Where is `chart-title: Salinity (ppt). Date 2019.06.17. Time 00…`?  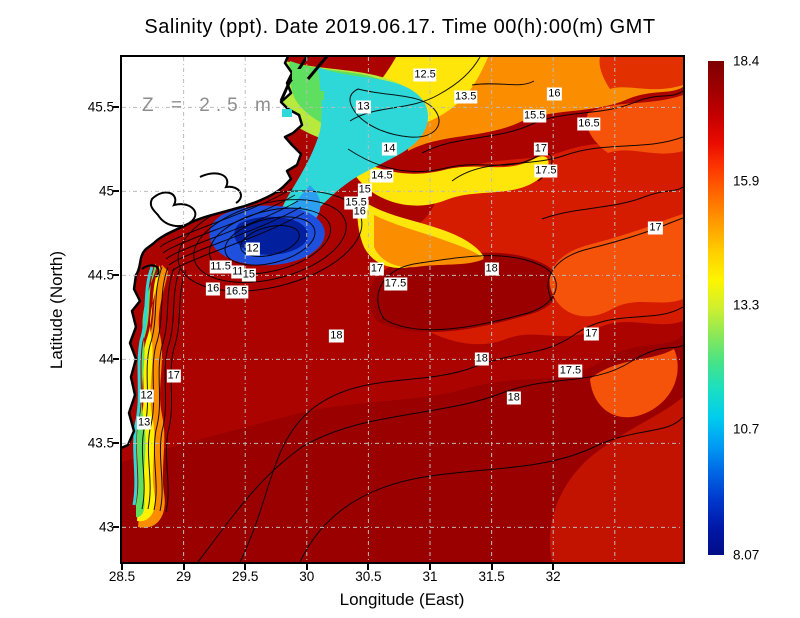
chart-title: Salinity (ppt). Date 2019.06.17. Time 00… is located at coordinates (400, 27).